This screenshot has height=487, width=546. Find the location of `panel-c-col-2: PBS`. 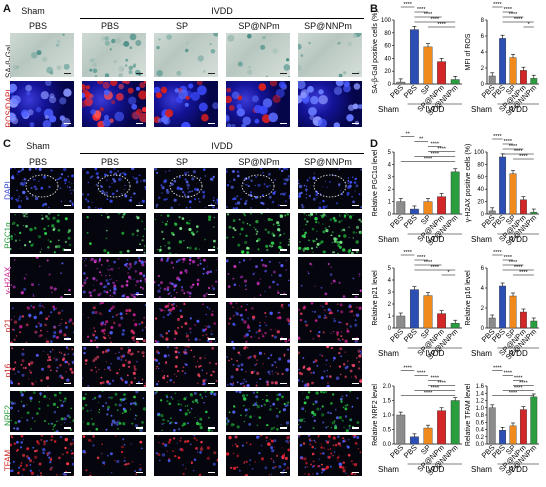

panel-c-col-2: PBS is located at coordinates (109, 162).